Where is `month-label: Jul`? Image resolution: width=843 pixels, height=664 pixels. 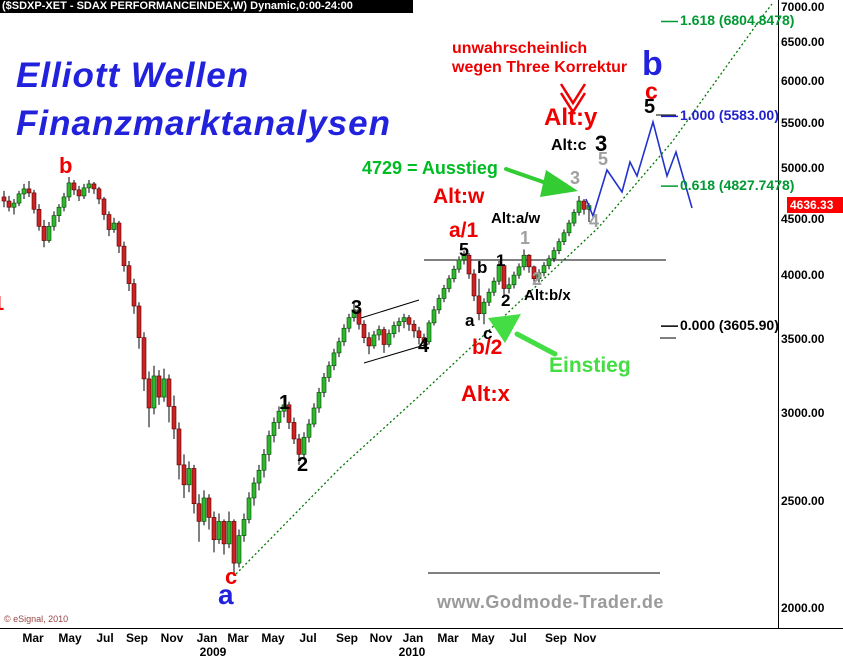
month-label: Jul is located at coordinates (105, 638).